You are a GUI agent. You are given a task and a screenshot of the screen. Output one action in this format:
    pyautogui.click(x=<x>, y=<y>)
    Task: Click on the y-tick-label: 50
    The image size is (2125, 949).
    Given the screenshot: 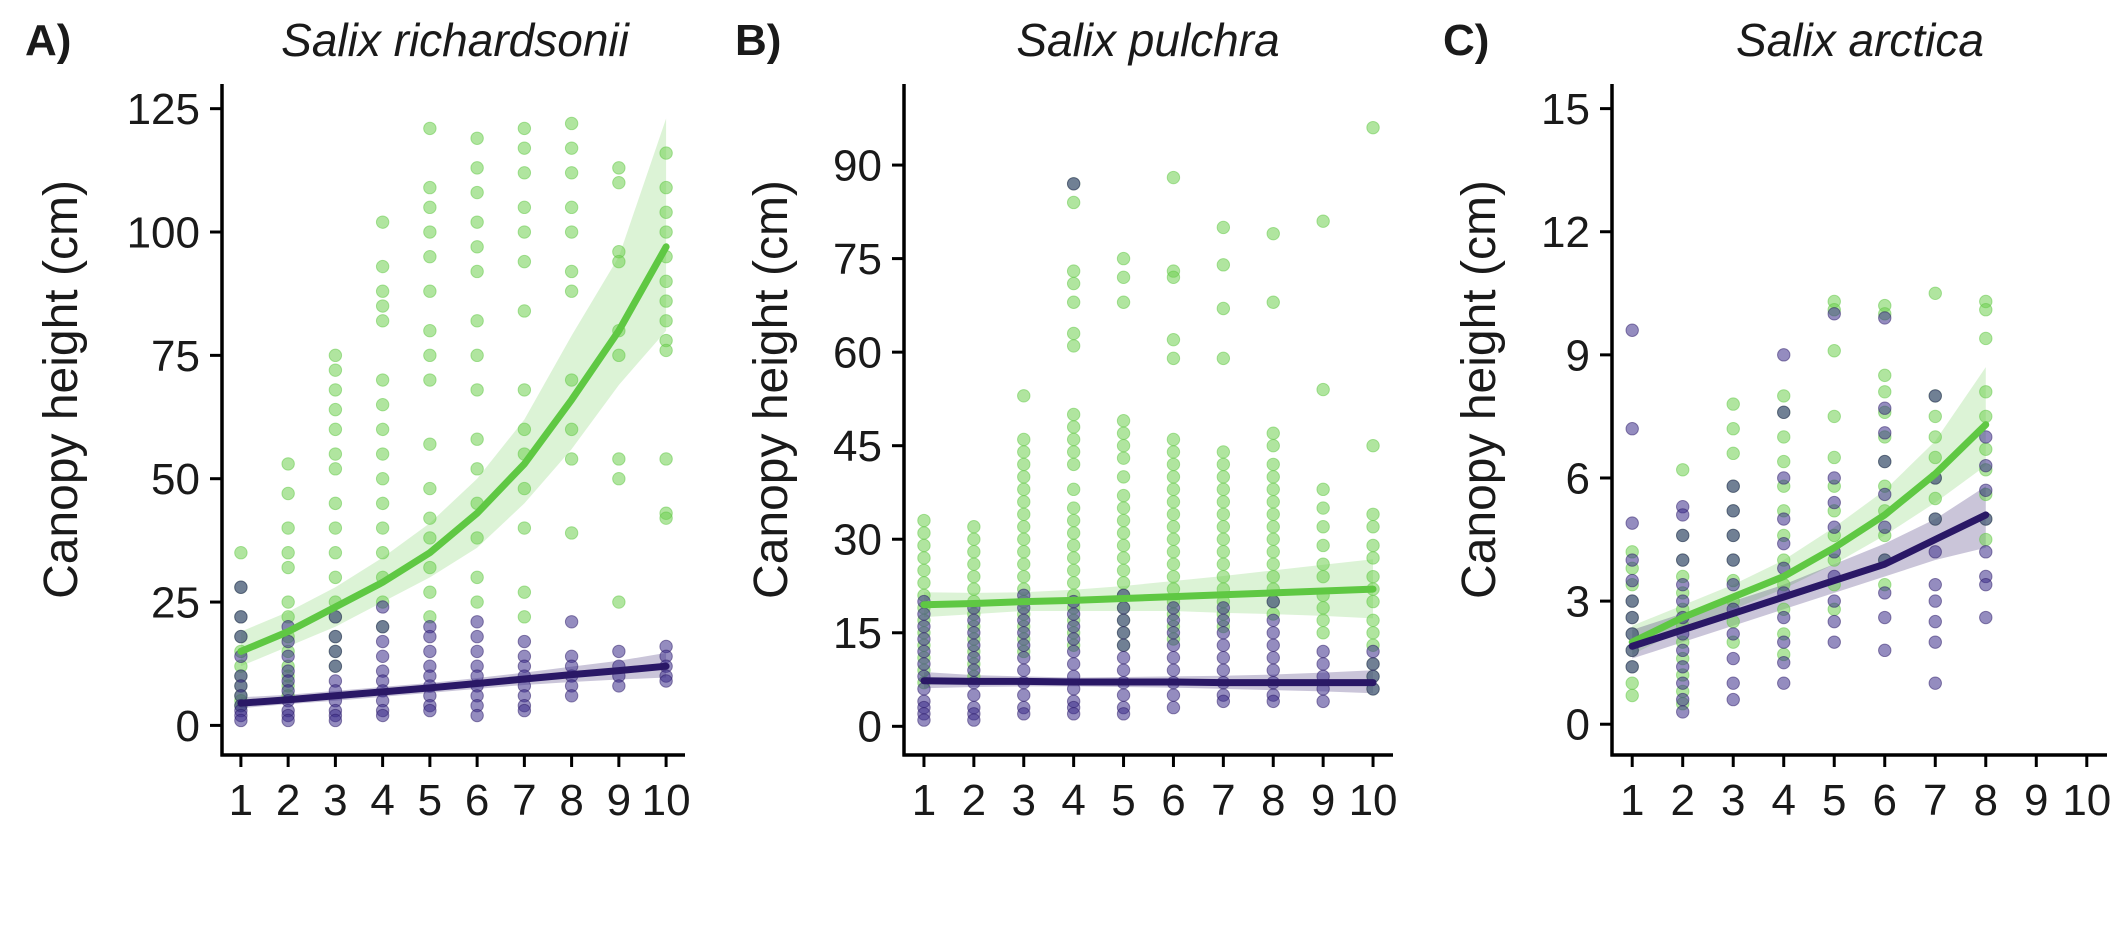 What is the action you would take?
    pyautogui.click(x=175, y=479)
    